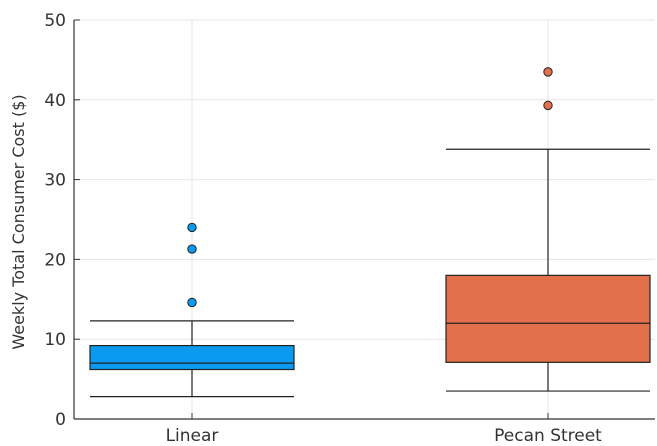  Describe the element at coordinates (55, 340) in the screenshot. I see `y-tick-label: 10` at that location.